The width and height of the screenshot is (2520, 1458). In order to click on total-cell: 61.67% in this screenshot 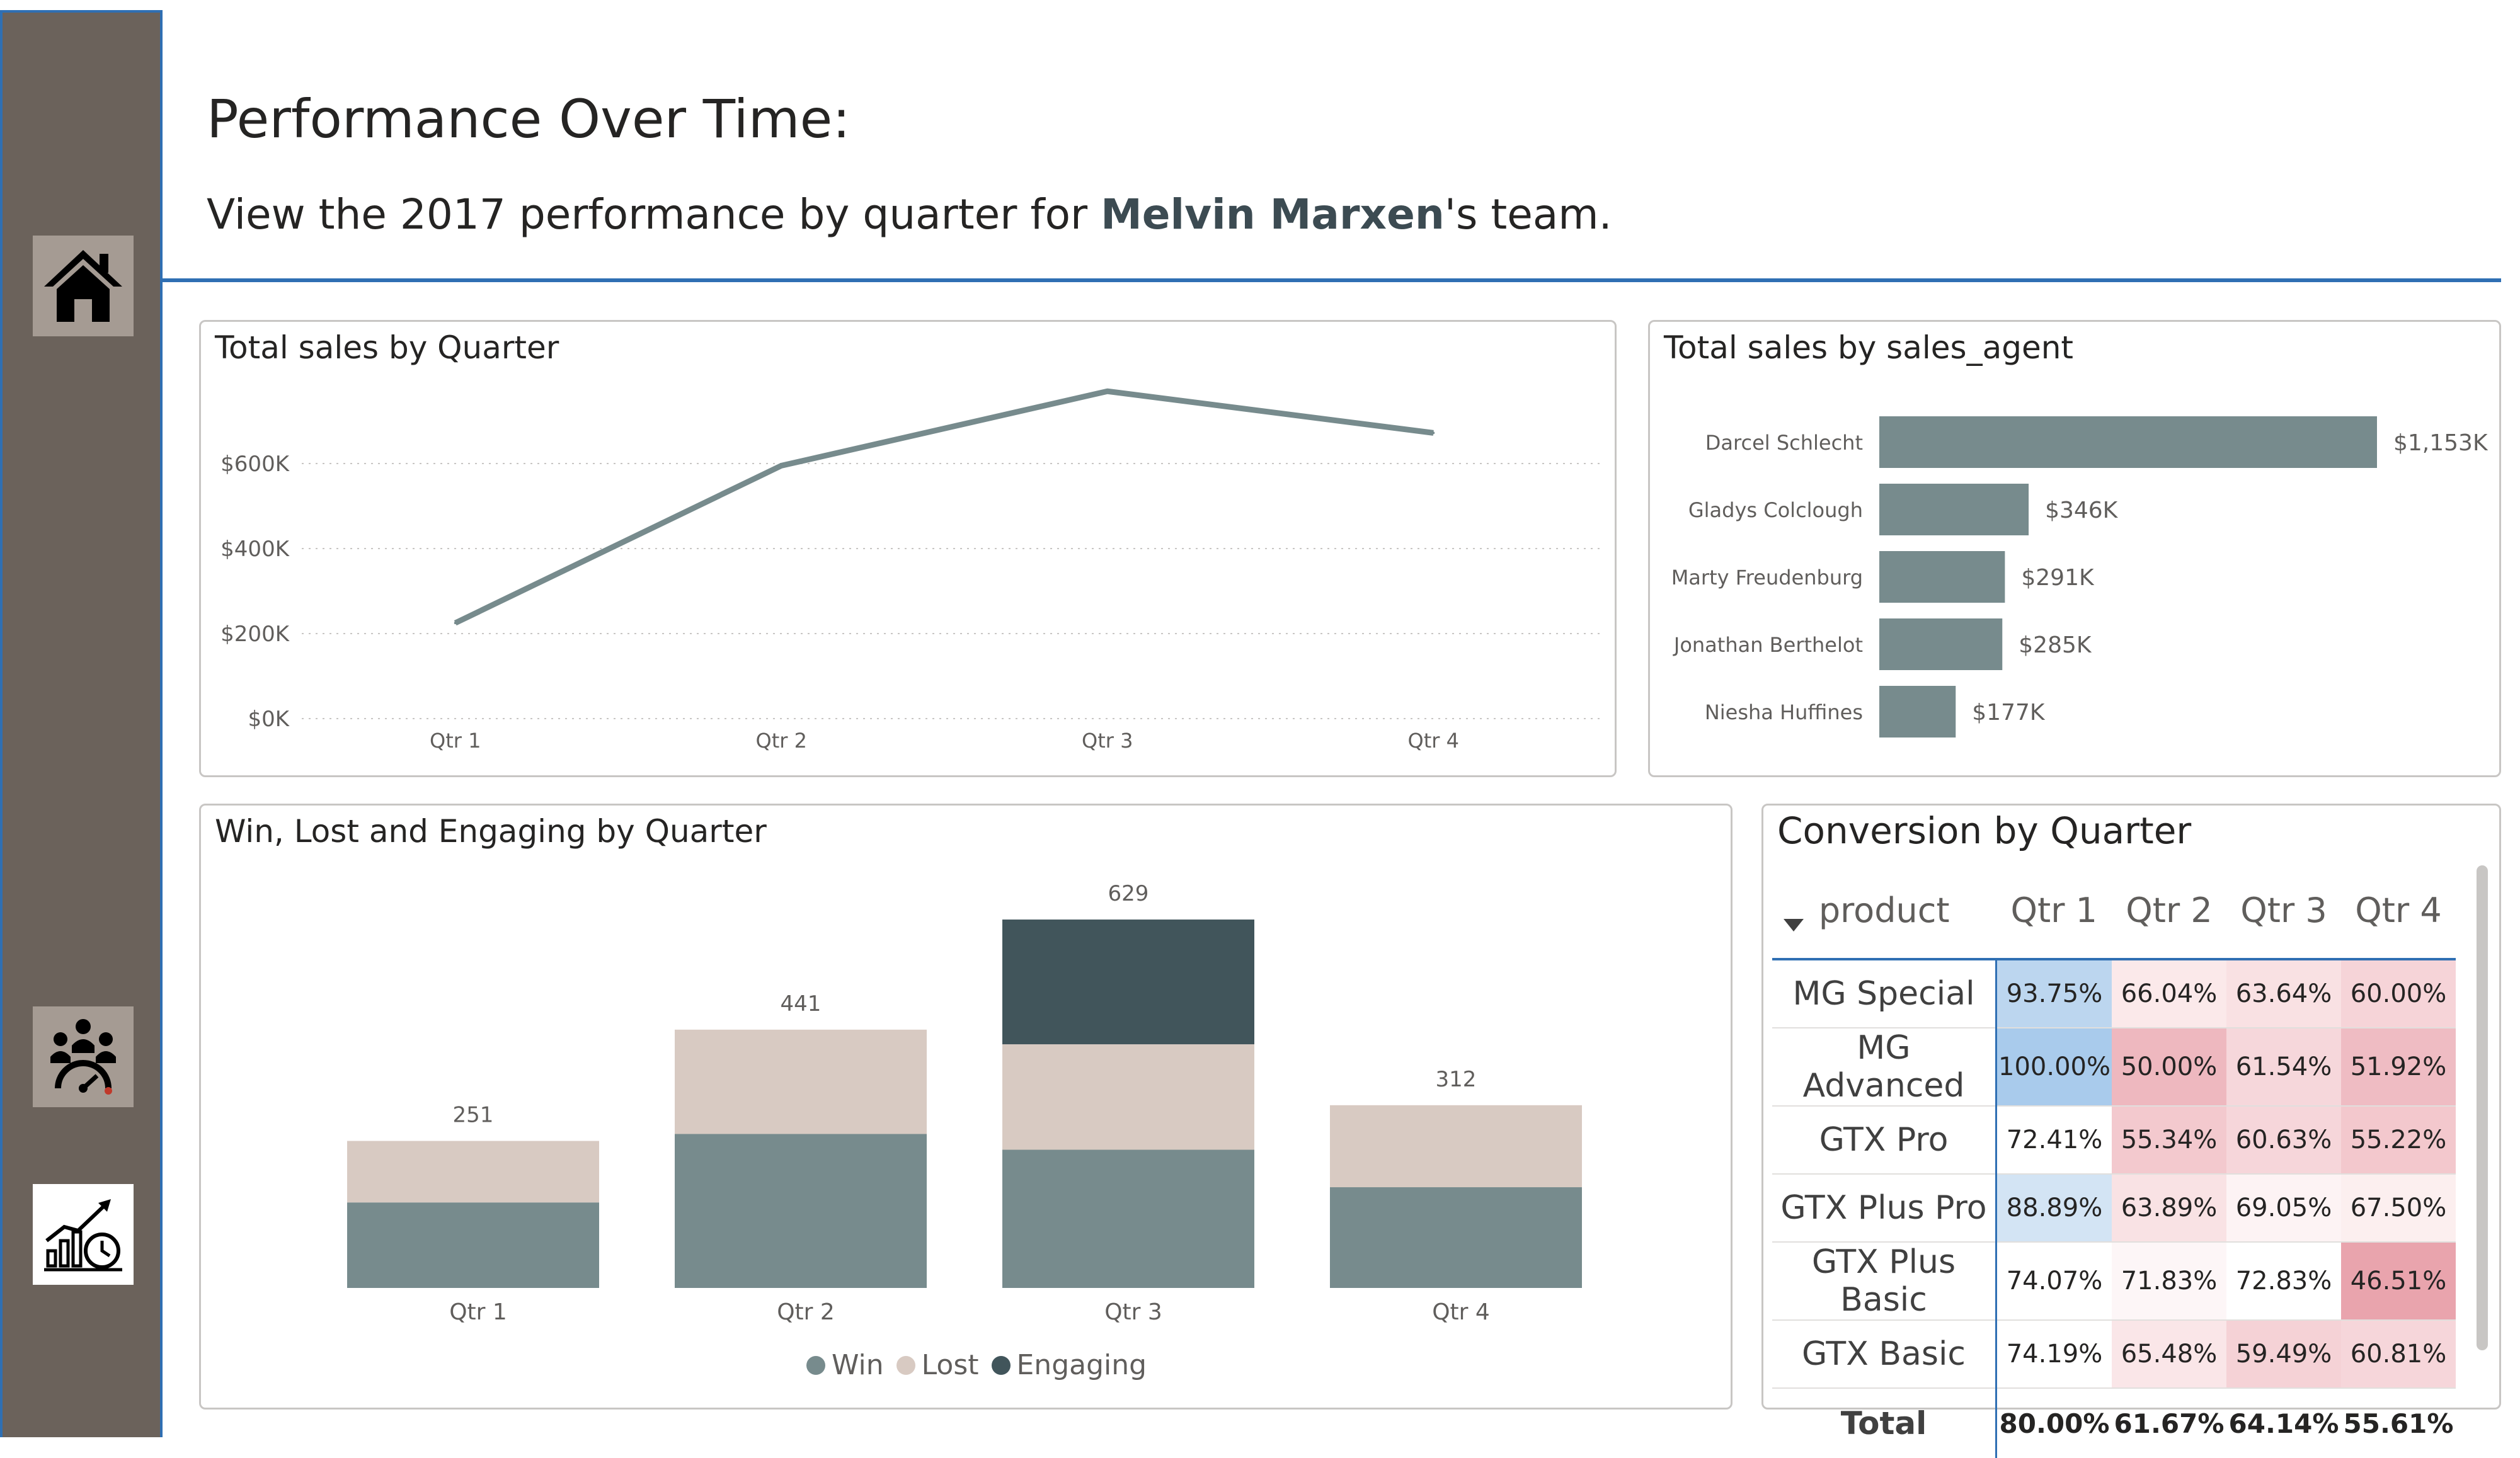, I will do `click(2169, 1423)`.